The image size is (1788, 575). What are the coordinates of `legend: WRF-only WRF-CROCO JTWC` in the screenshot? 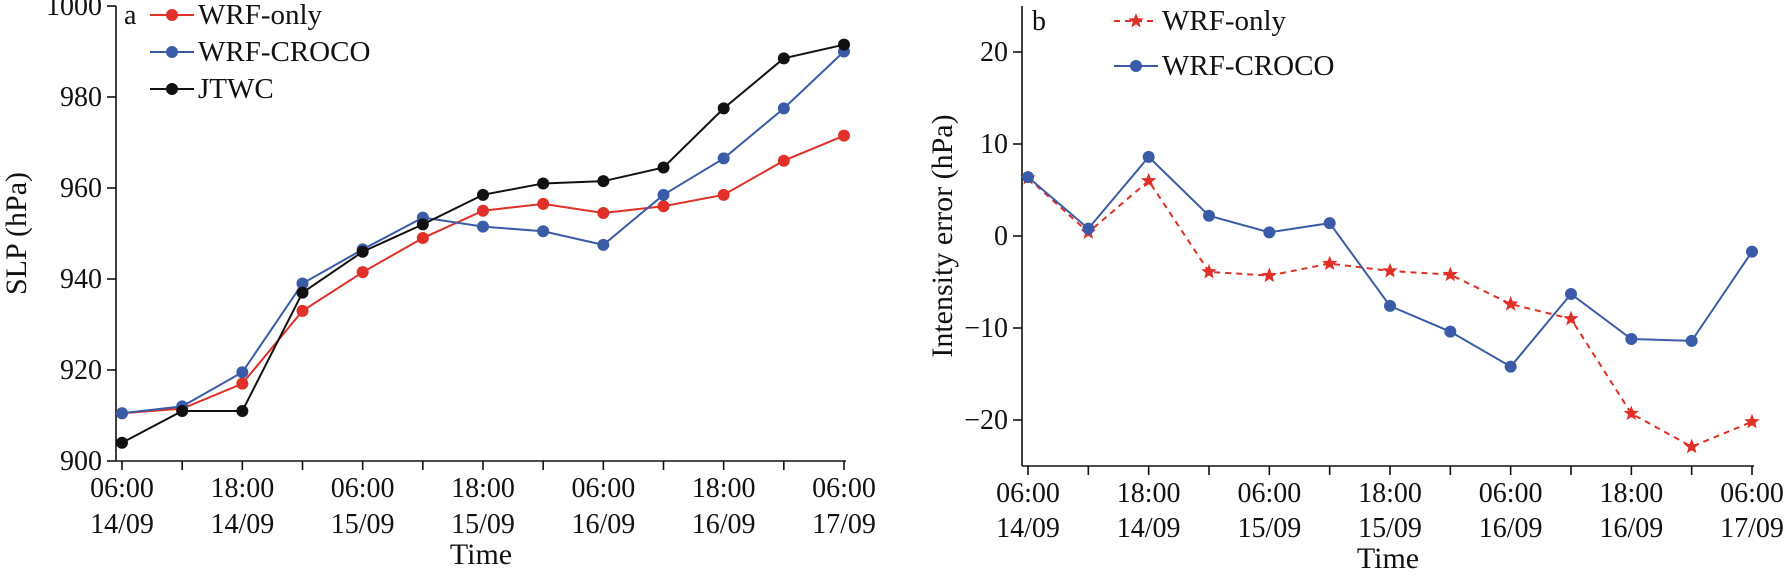 It's located at (260, 52).